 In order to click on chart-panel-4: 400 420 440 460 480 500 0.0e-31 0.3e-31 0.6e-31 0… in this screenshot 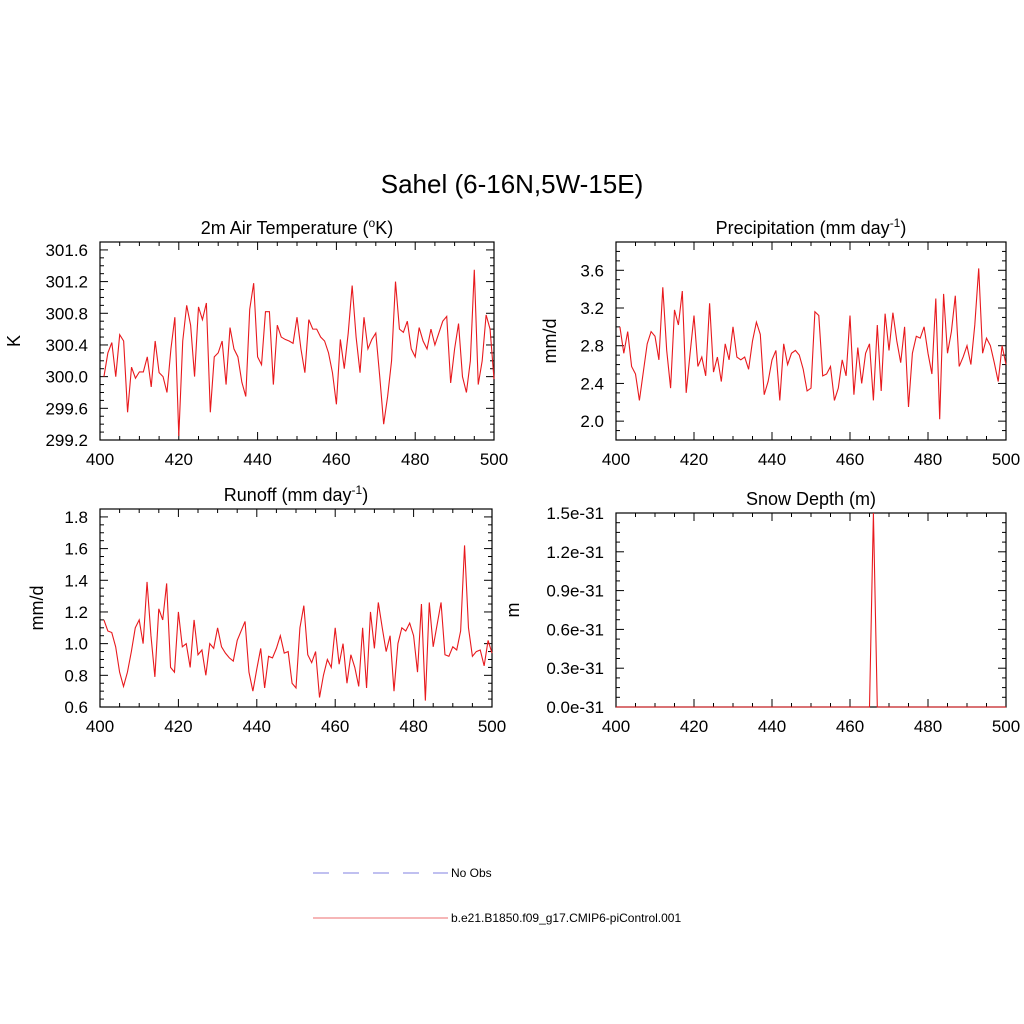, I will do `click(761, 612)`.